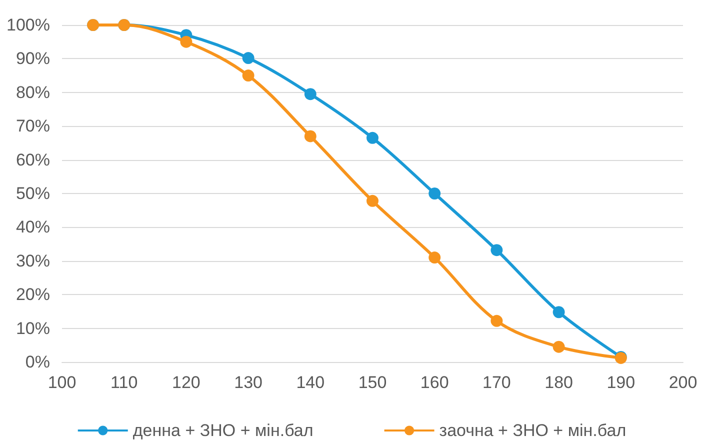 The height and width of the screenshot is (448, 703). Describe the element at coordinates (532, 430) in the screenshot. I see `legend-label: заочна + ЗНО + мін.бал` at that location.